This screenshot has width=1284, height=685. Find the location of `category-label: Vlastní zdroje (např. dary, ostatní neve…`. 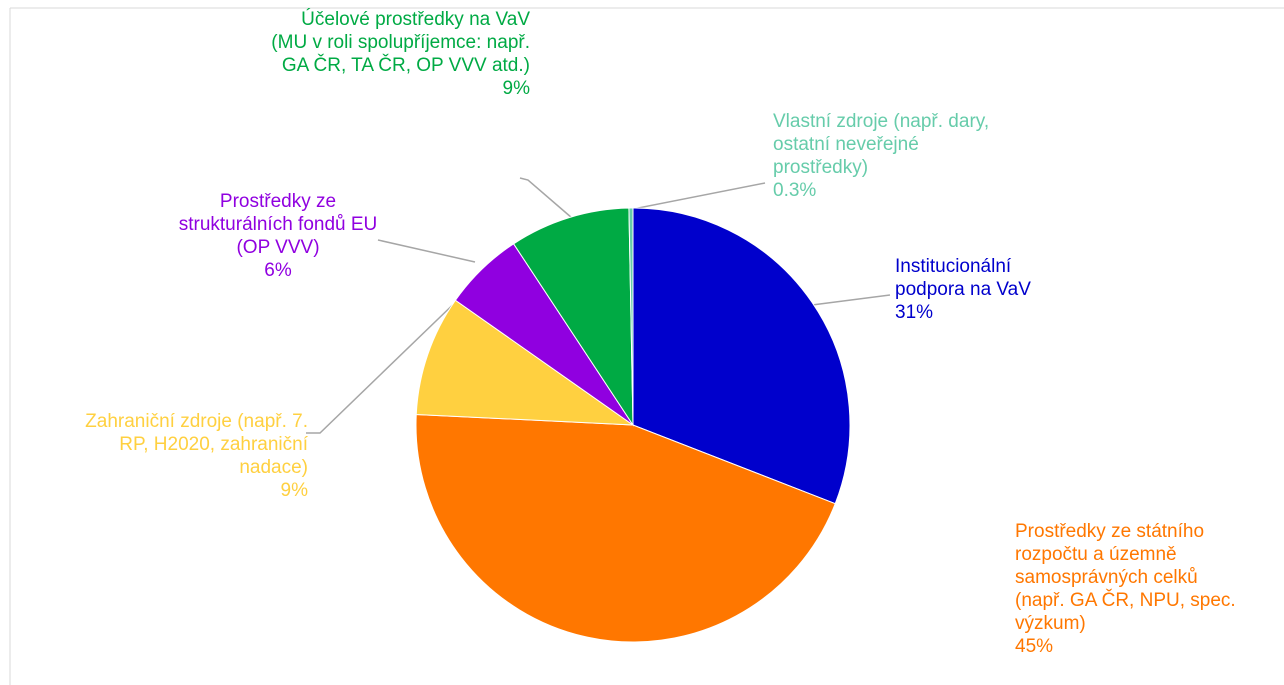

category-label: Vlastní zdroje (např. dary, ostatní neve… is located at coordinates (881, 144).